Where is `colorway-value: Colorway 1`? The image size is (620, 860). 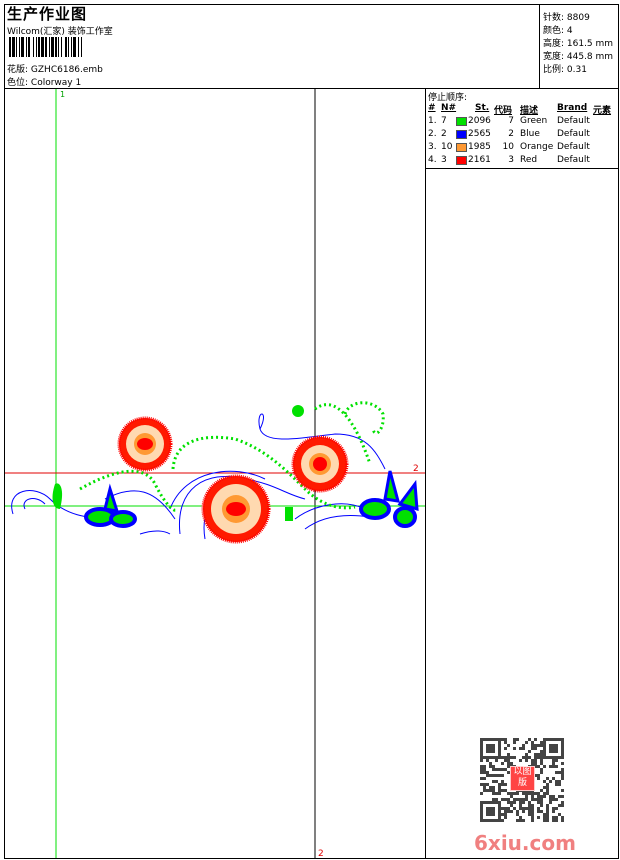 colorway-value: Colorway 1 is located at coordinates (56, 83).